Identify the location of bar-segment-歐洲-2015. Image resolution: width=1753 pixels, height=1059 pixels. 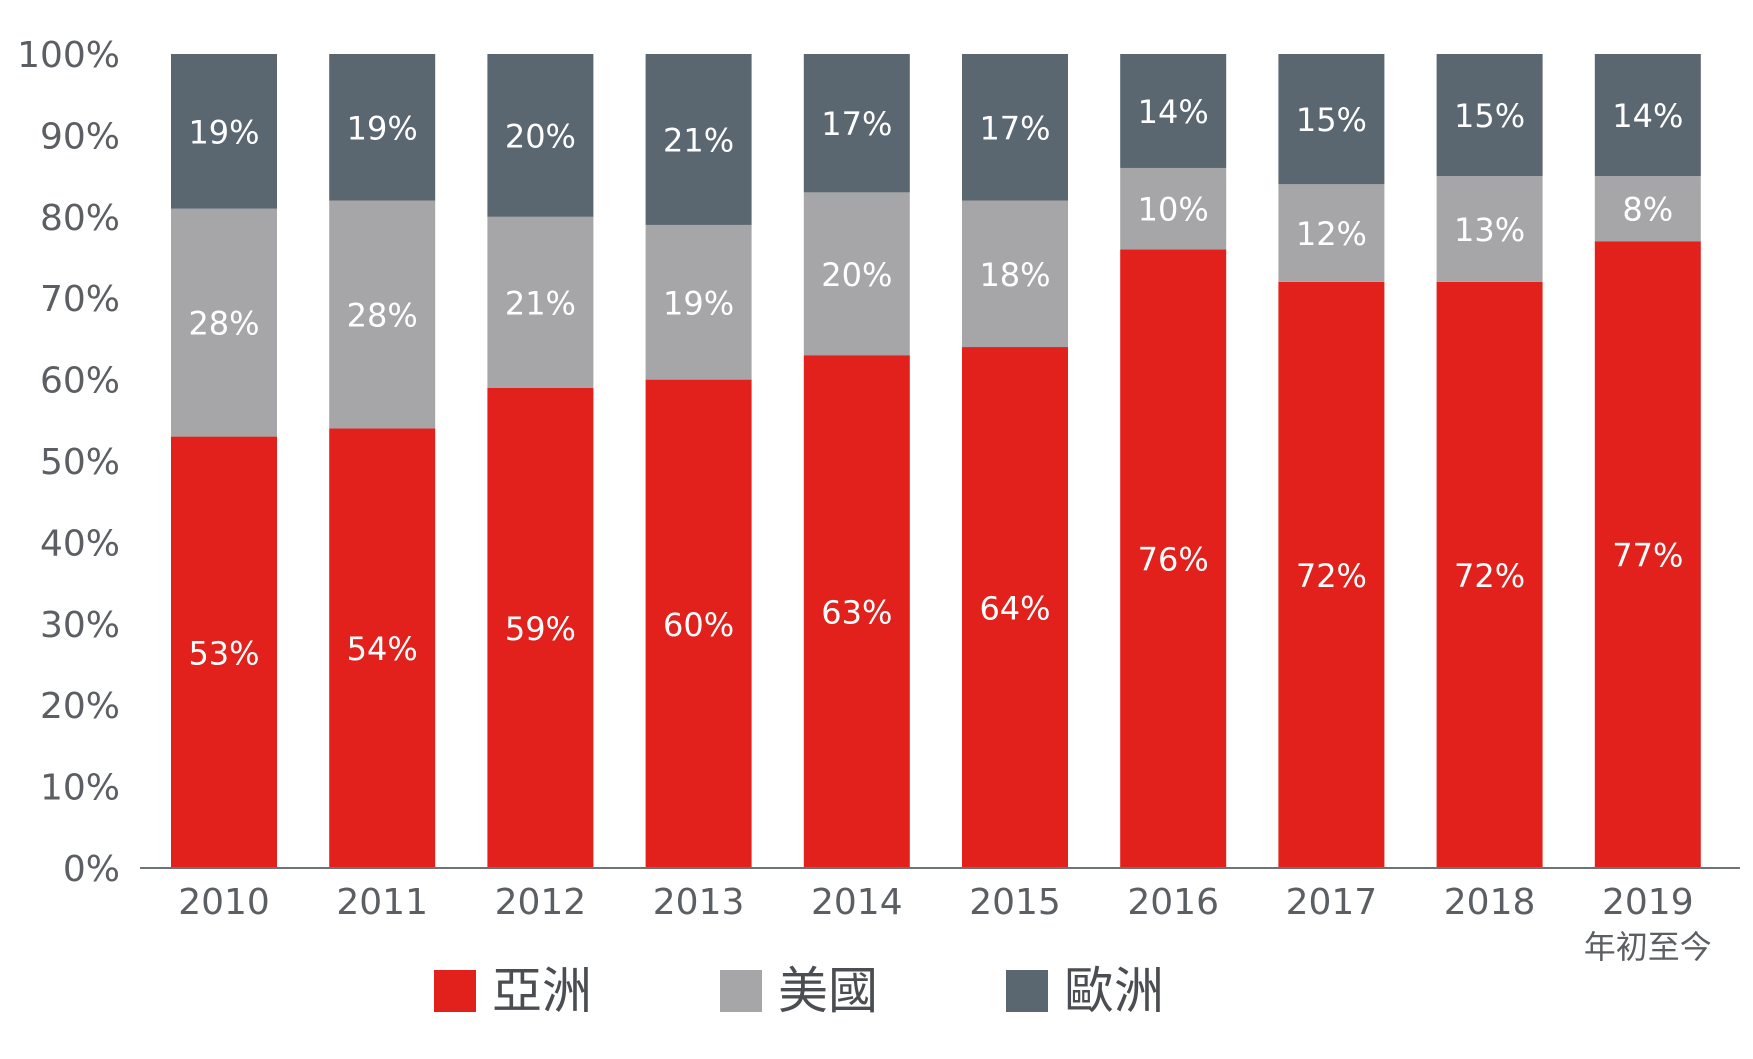
(1015, 127).